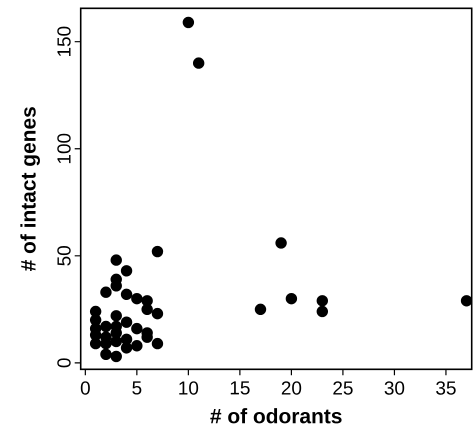 This screenshot has width=474, height=445. What do you see at coordinates (276, 416) in the screenshot?
I see `x-axis-title: # of odorants` at bounding box center [276, 416].